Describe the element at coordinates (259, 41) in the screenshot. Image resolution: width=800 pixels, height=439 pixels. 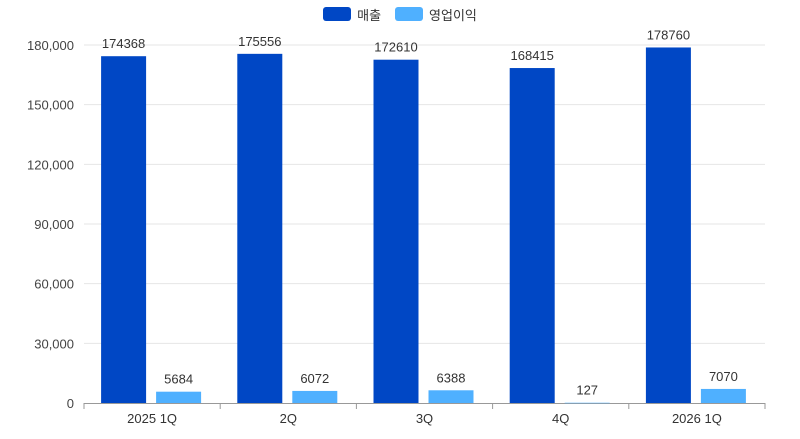
I see `data-label: 175556` at that location.